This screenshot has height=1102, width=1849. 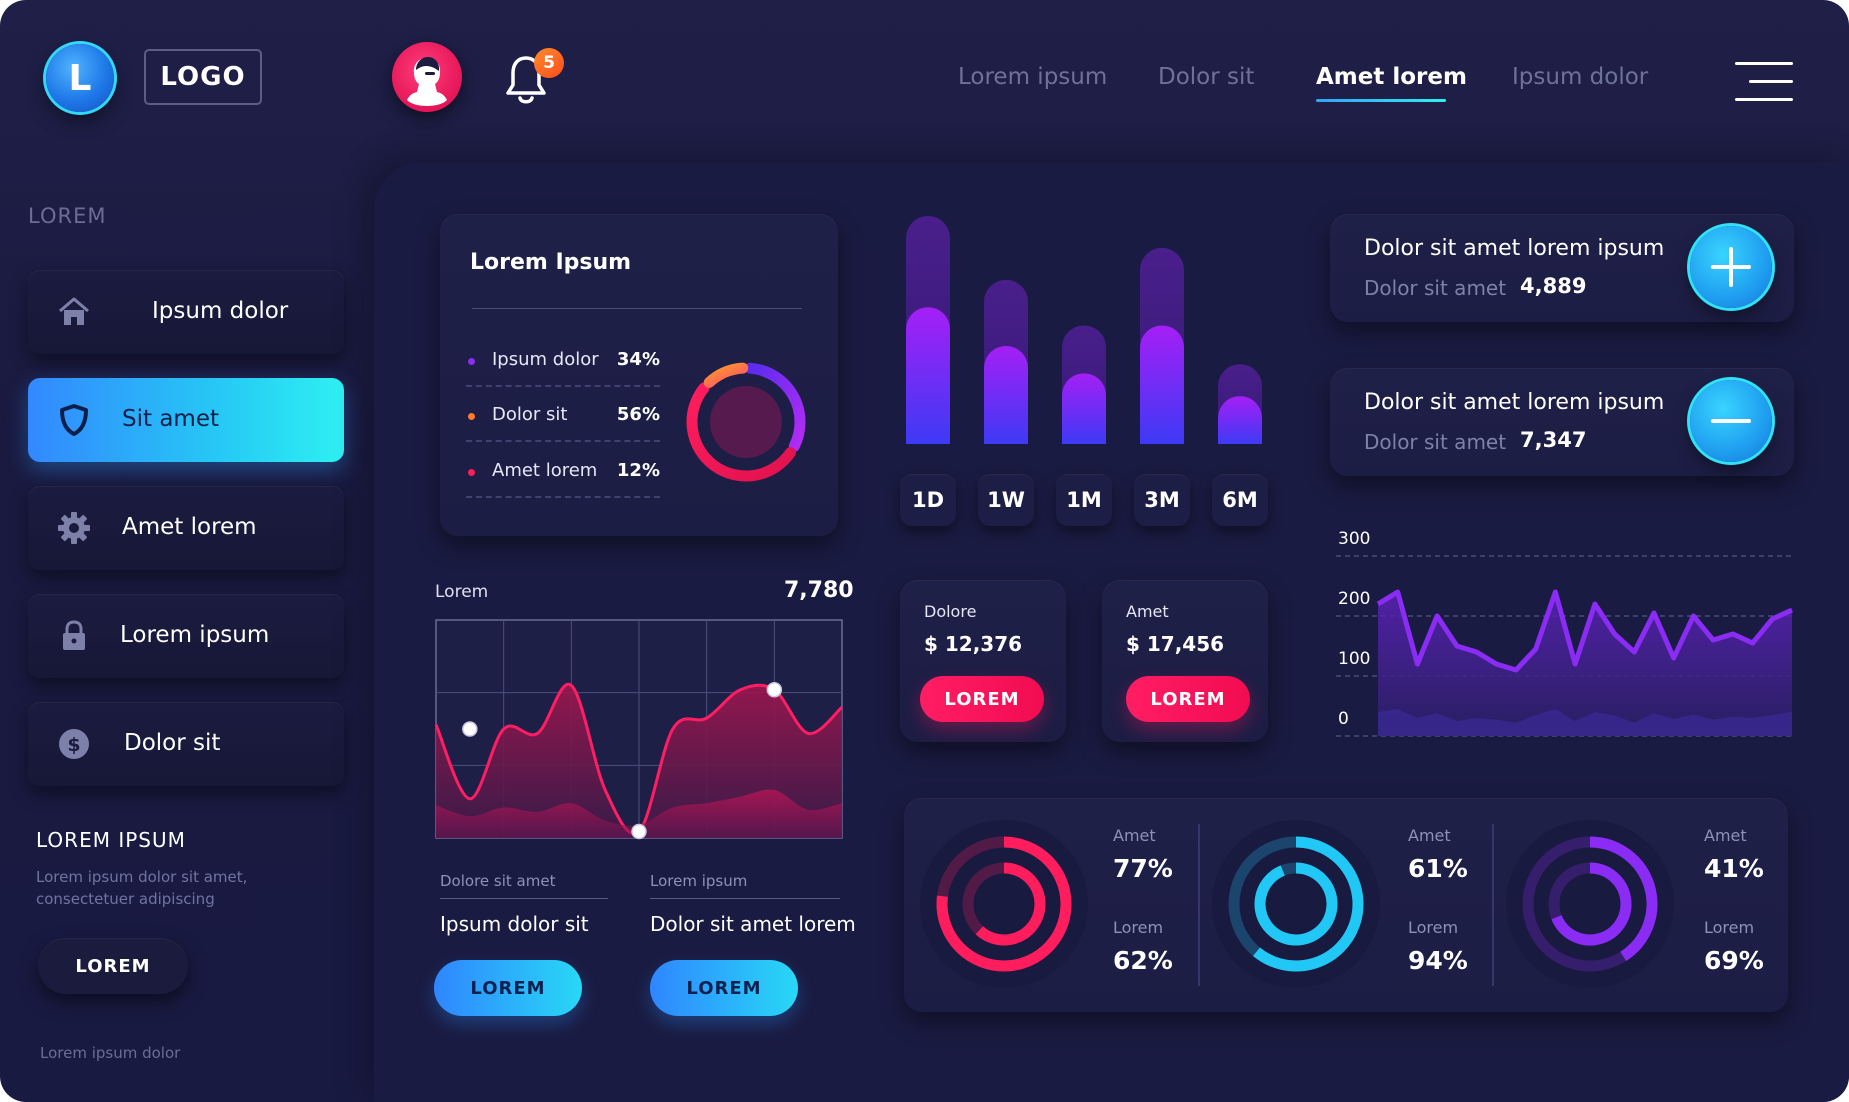 What do you see at coordinates (514, 924) in the screenshot?
I see `bottom-left-text-1: Ipsum dolor sit` at bounding box center [514, 924].